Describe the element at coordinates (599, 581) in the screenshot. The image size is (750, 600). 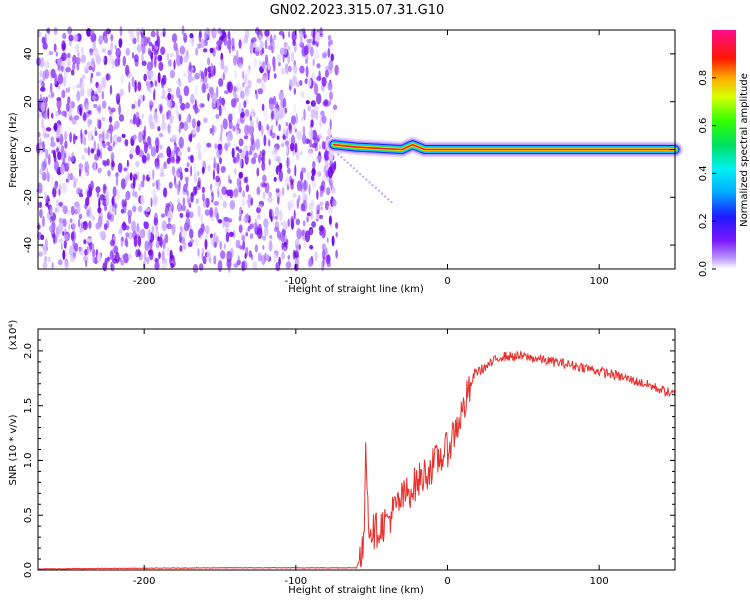
I see `snr-x-tick-label: 100` at that location.